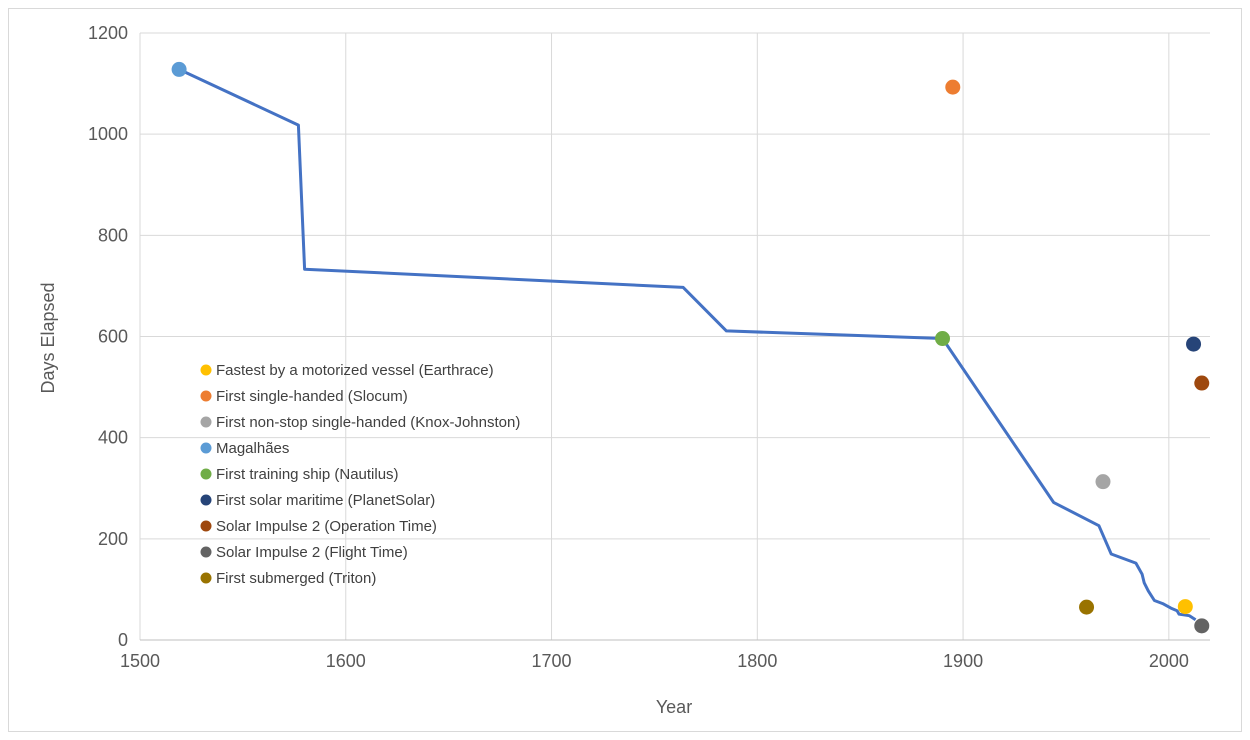 The height and width of the screenshot is (740, 1250). What do you see at coordinates (296, 578) in the screenshot?
I see `legend-label: First submerged (Triton)` at bounding box center [296, 578].